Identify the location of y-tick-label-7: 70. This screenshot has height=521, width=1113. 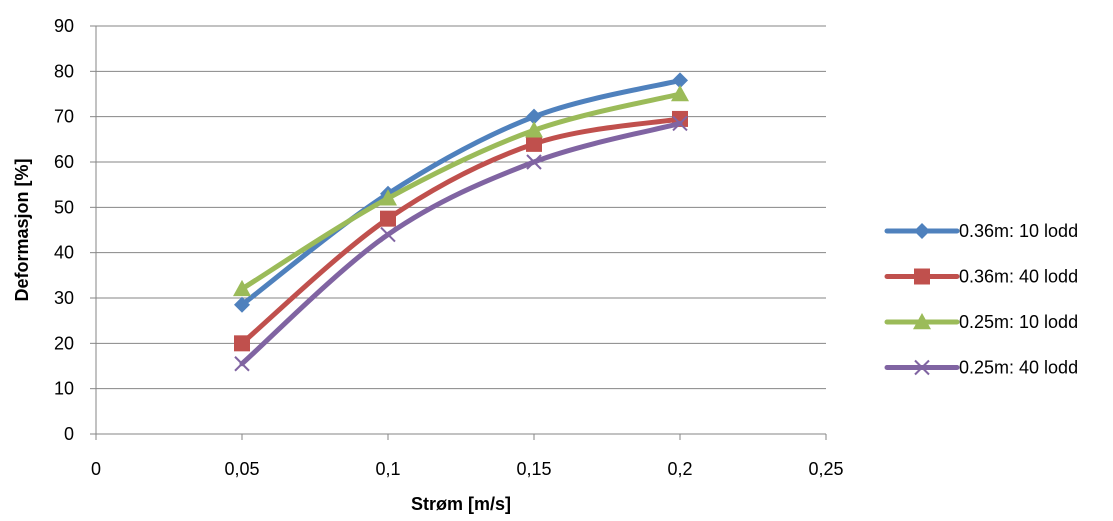
(64, 117).